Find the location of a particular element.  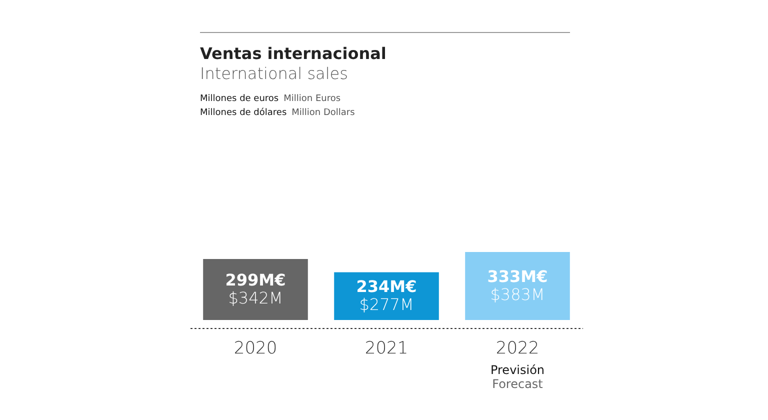

annotation: $277M is located at coordinates (386, 304).